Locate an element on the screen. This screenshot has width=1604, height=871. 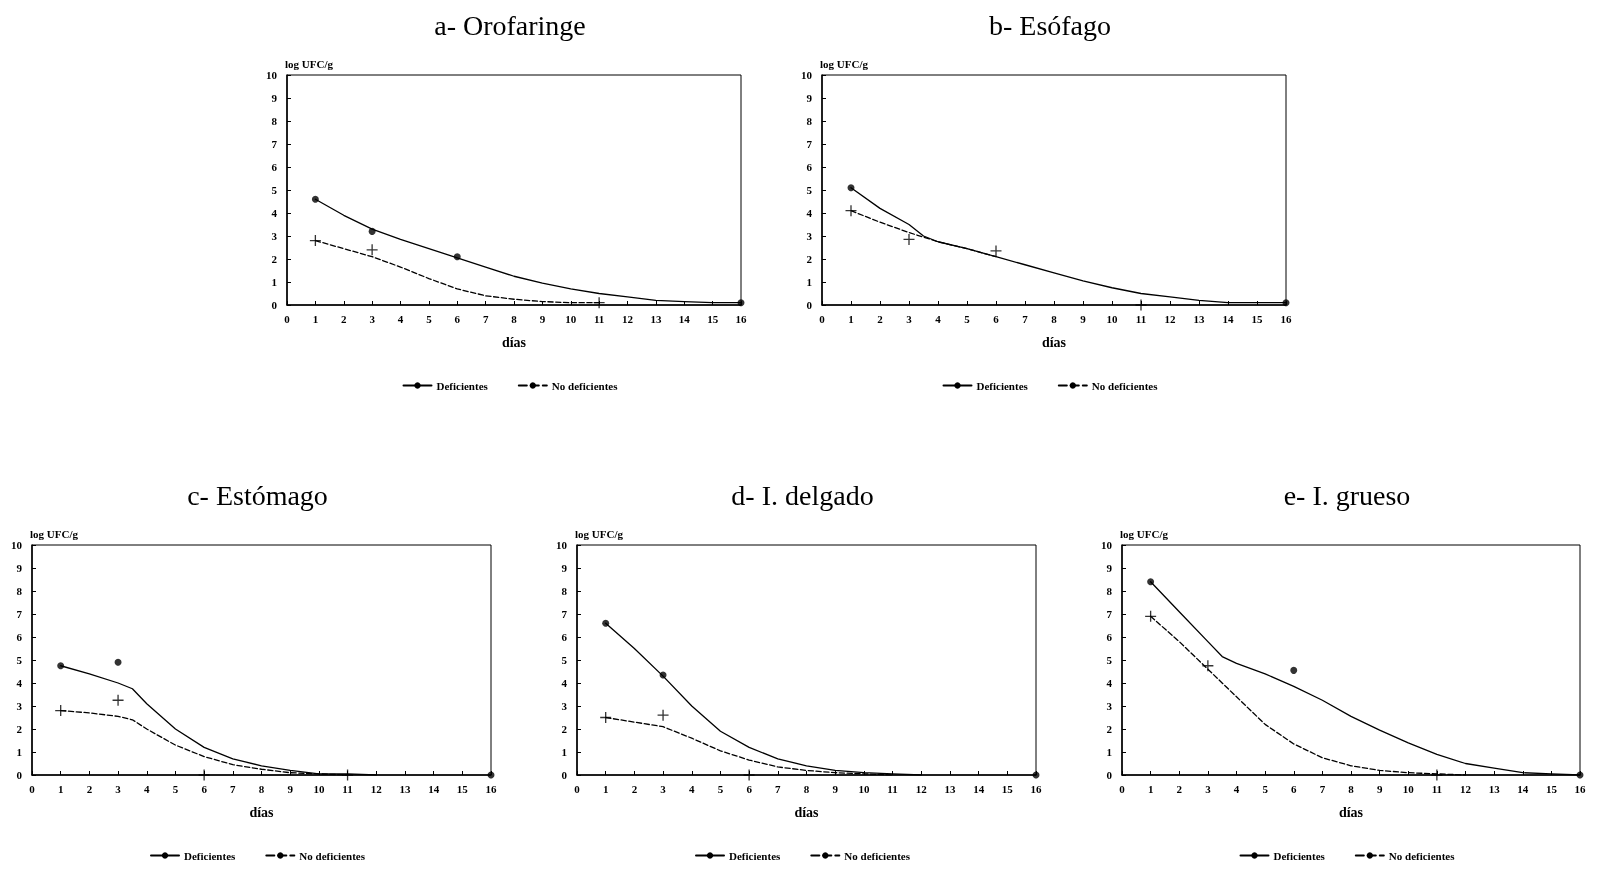
chart-title: c- Estómago is located at coordinates (257, 495).